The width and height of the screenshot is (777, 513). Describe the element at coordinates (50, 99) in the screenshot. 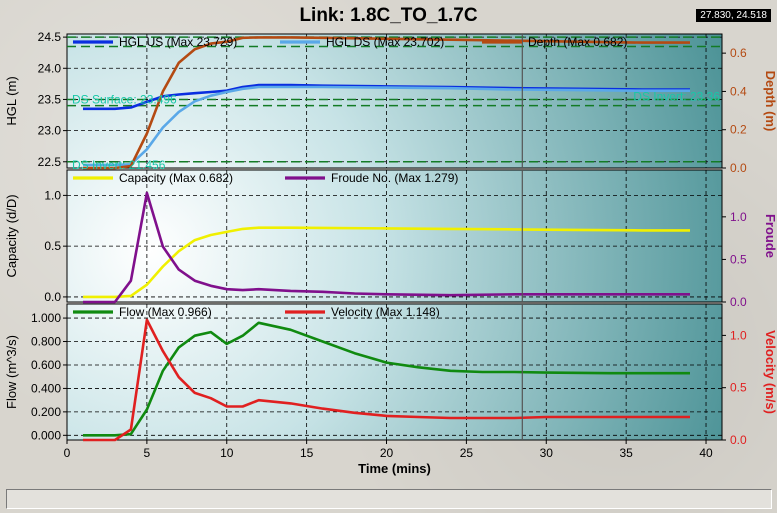

I see `y-tick-label: 23.5` at that location.